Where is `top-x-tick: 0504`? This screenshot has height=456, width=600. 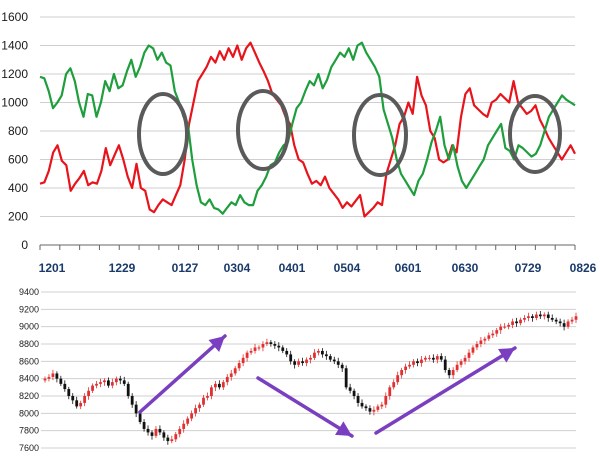 top-x-tick: 0504 is located at coordinates (347, 268).